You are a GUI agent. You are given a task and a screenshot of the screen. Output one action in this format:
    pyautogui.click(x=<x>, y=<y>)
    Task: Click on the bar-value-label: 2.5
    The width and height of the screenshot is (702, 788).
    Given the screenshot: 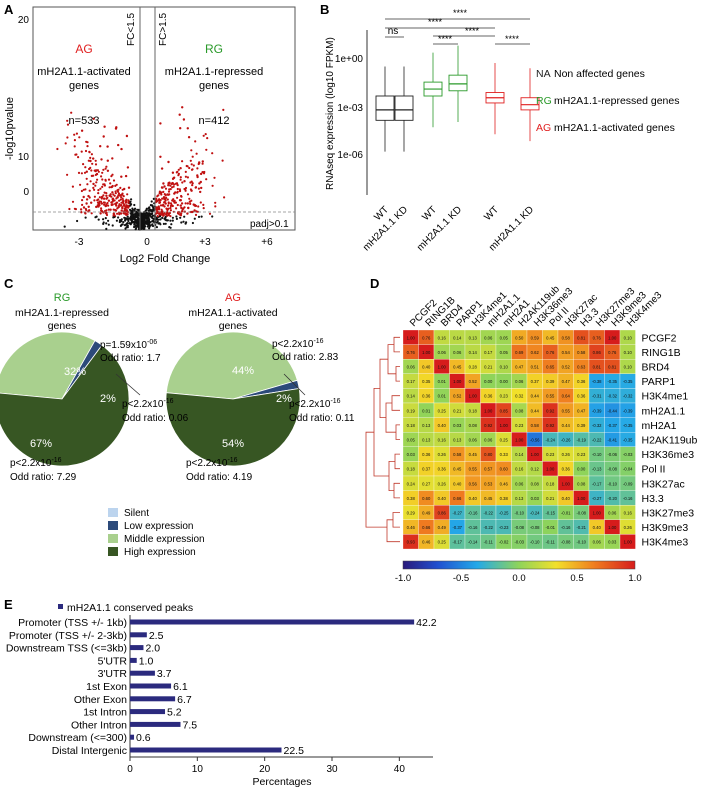 What is the action you would take?
    pyautogui.click(x=156, y=636)
    